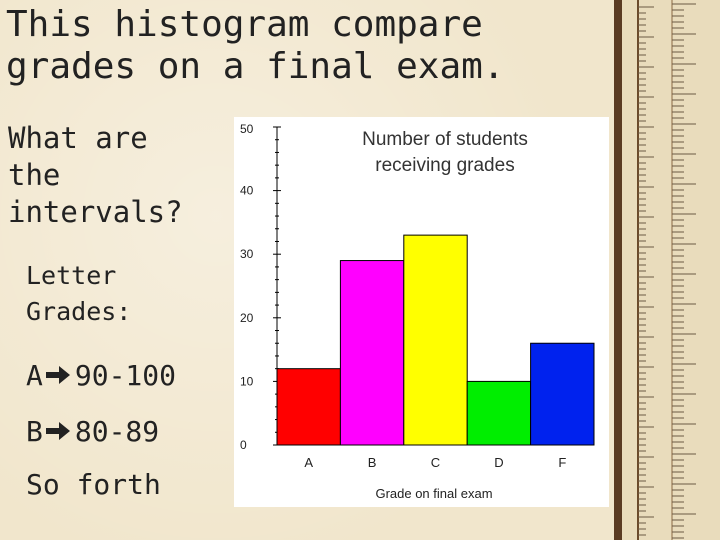  Describe the element at coordinates (671, 270) in the screenshot. I see `ruler-body` at that location.